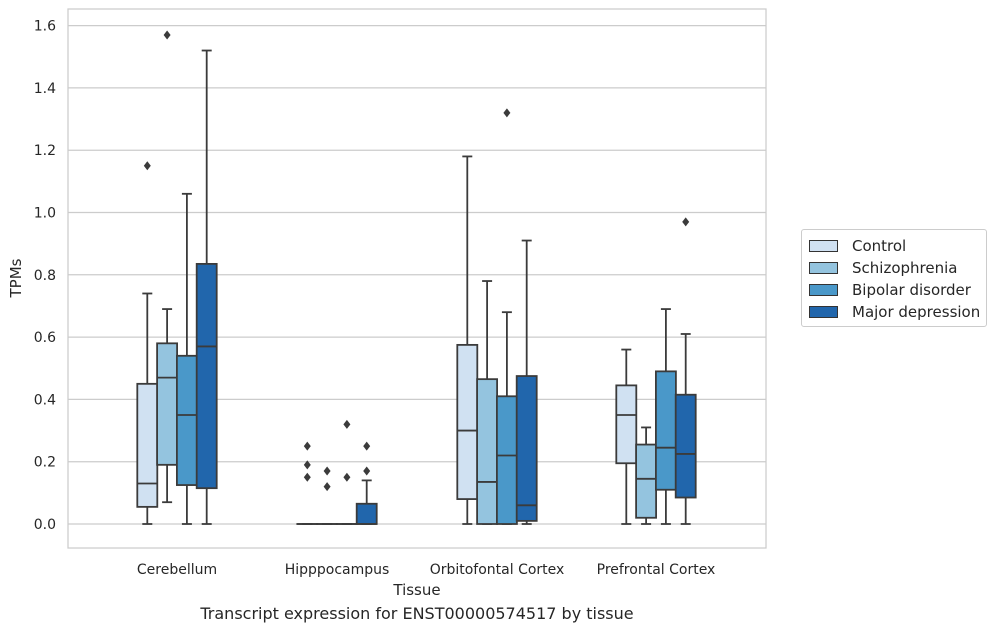 The image size is (997, 634). I want to click on y-tick-label: 0.6, so click(45, 338).